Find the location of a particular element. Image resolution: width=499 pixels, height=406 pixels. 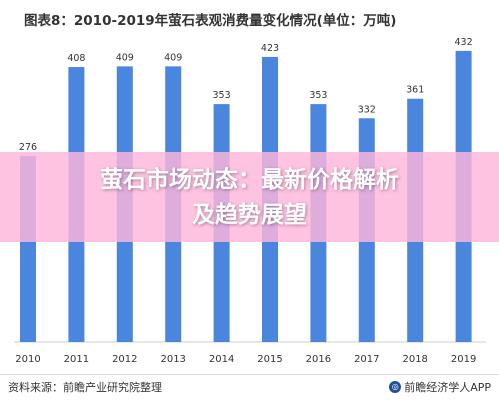

x-tick-2016: 2016 is located at coordinates (318, 359).